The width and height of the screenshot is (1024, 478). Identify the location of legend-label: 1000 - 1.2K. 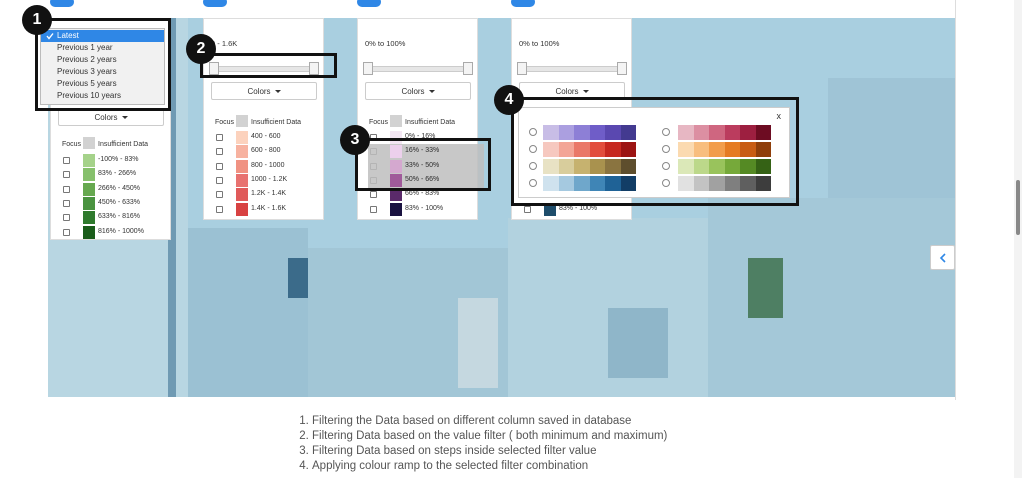
(269, 179).